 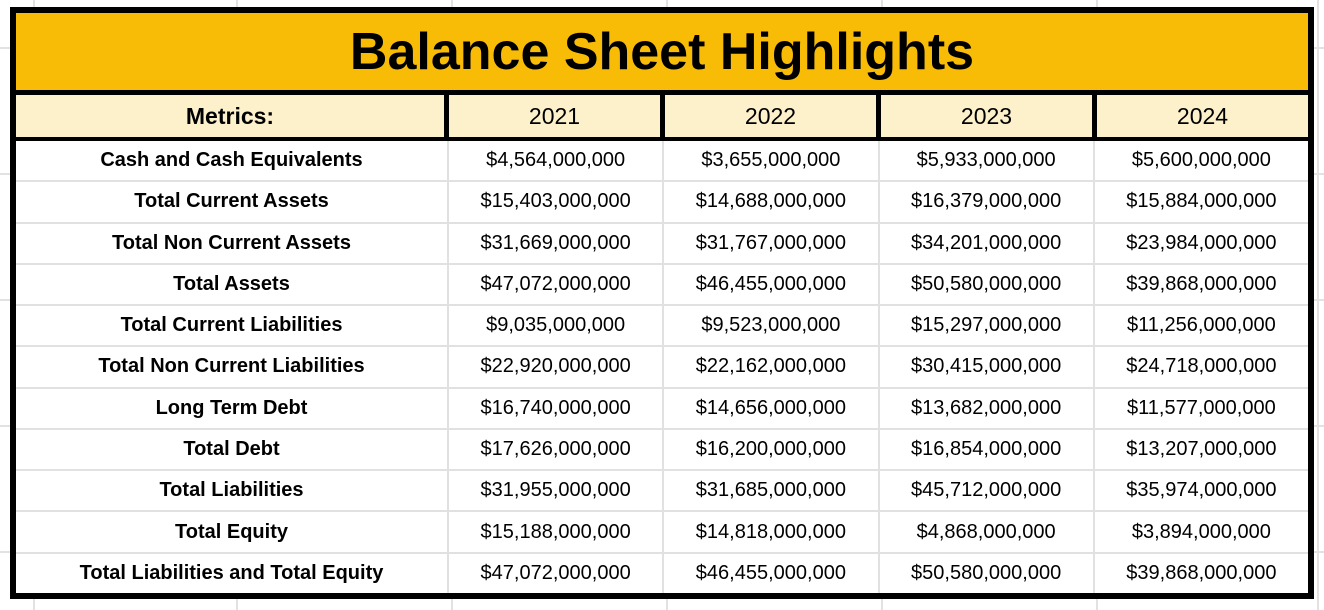 What do you see at coordinates (987, 449) in the screenshot?
I see `value-cell-2023: $16,854,000,000` at bounding box center [987, 449].